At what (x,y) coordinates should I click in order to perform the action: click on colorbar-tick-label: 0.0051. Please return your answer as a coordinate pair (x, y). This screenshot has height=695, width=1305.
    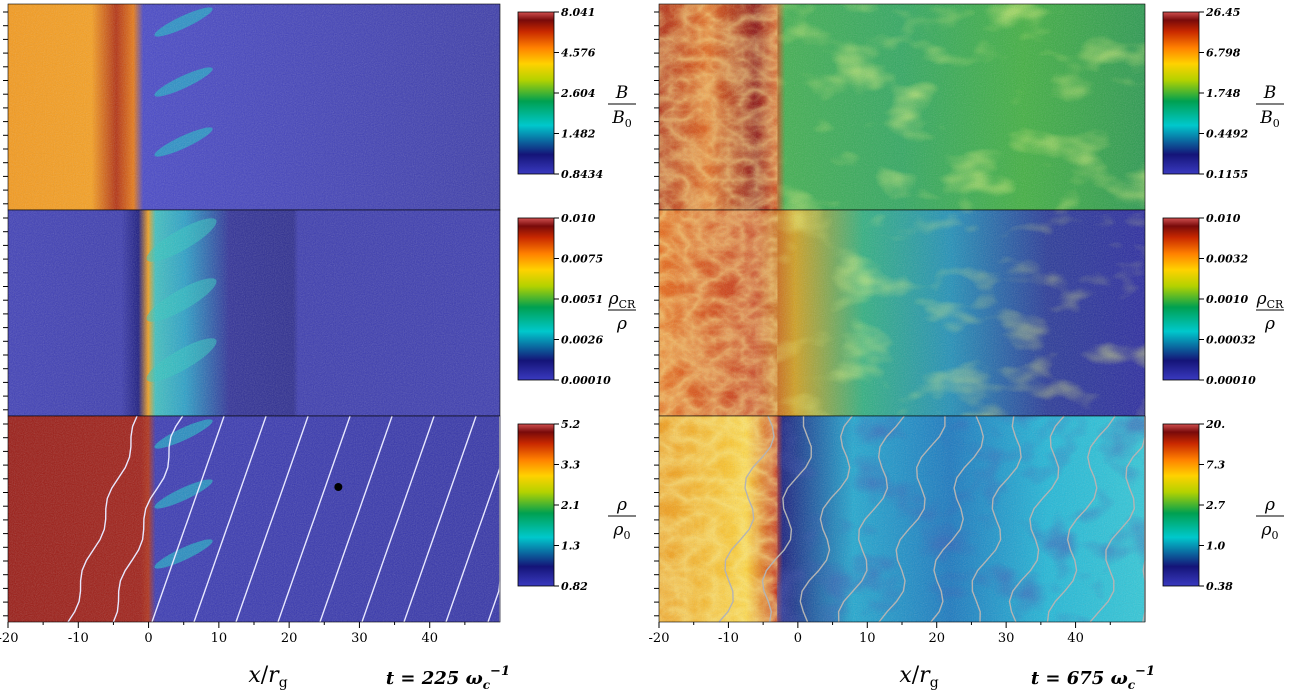
    Looking at the image, I should click on (582, 299).